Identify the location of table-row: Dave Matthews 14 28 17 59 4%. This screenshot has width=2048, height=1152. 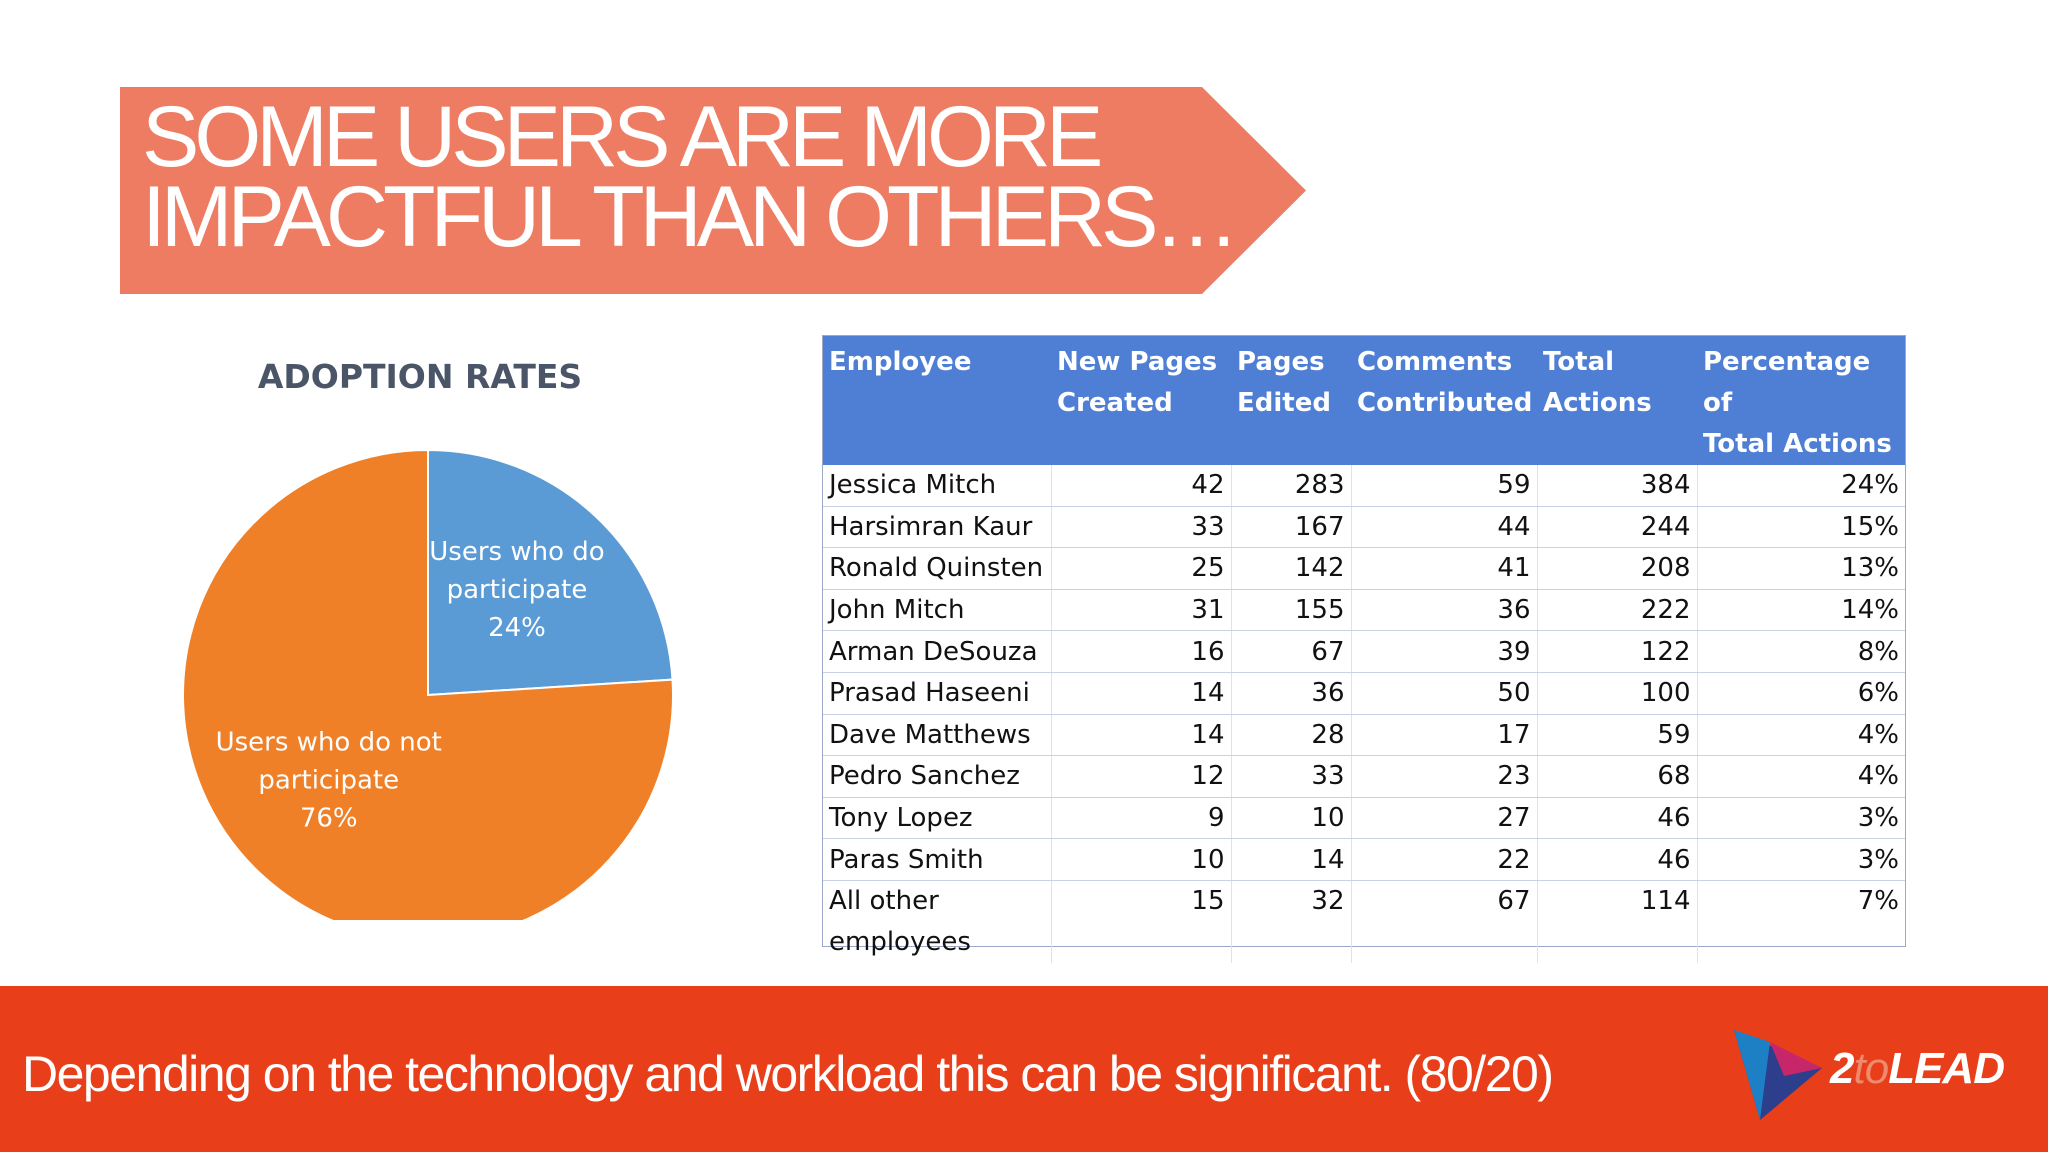
(1364, 735).